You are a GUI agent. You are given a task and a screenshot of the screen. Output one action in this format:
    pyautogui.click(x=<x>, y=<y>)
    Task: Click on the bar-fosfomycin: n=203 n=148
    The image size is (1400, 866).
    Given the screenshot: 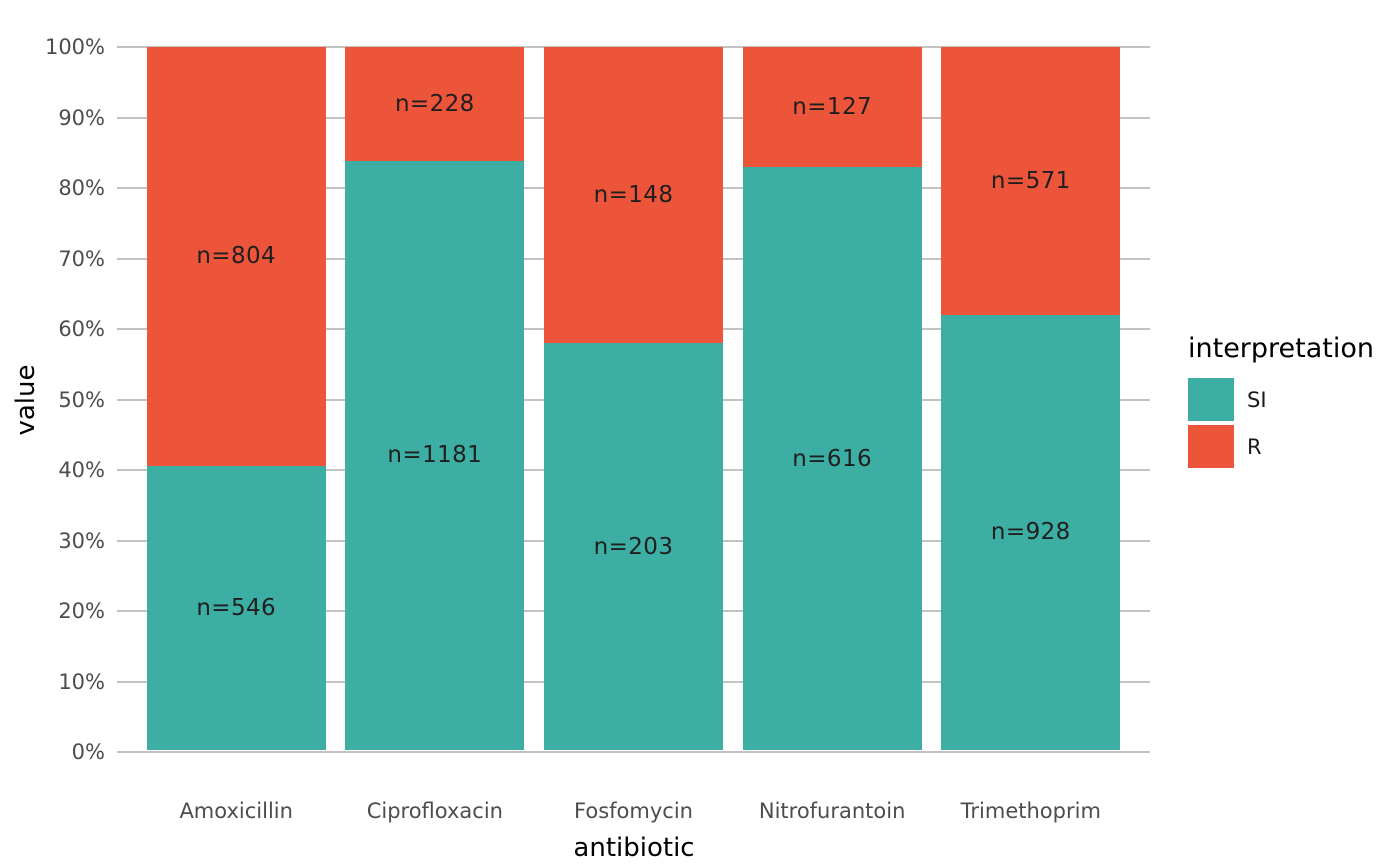 What is the action you would take?
    pyautogui.click(x=633, y=398)
    